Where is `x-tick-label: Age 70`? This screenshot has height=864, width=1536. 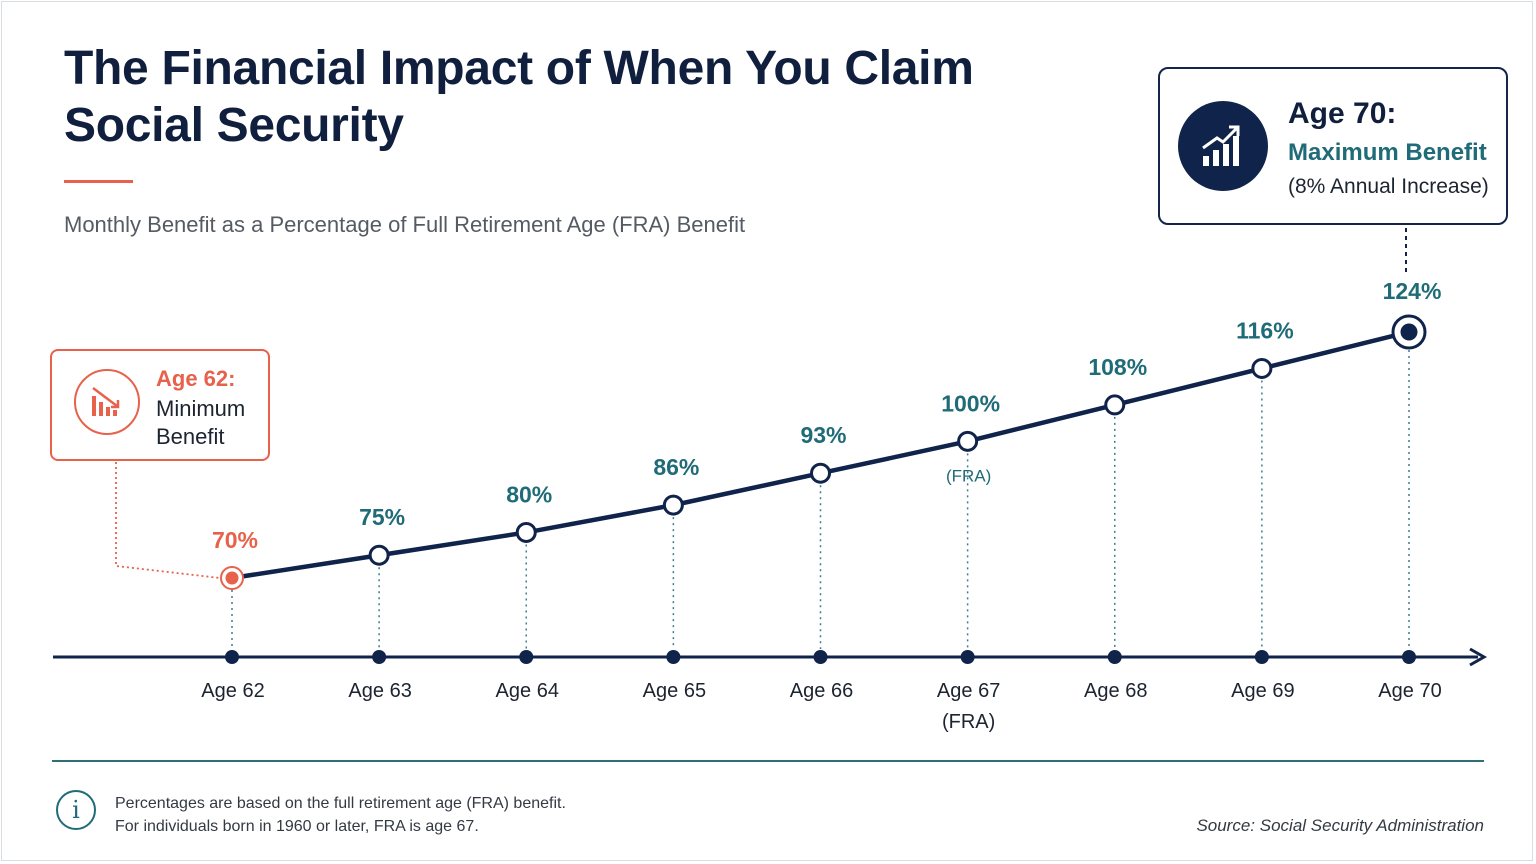 x-tick-label: Age 70 is located at coordinates (1409, 691).